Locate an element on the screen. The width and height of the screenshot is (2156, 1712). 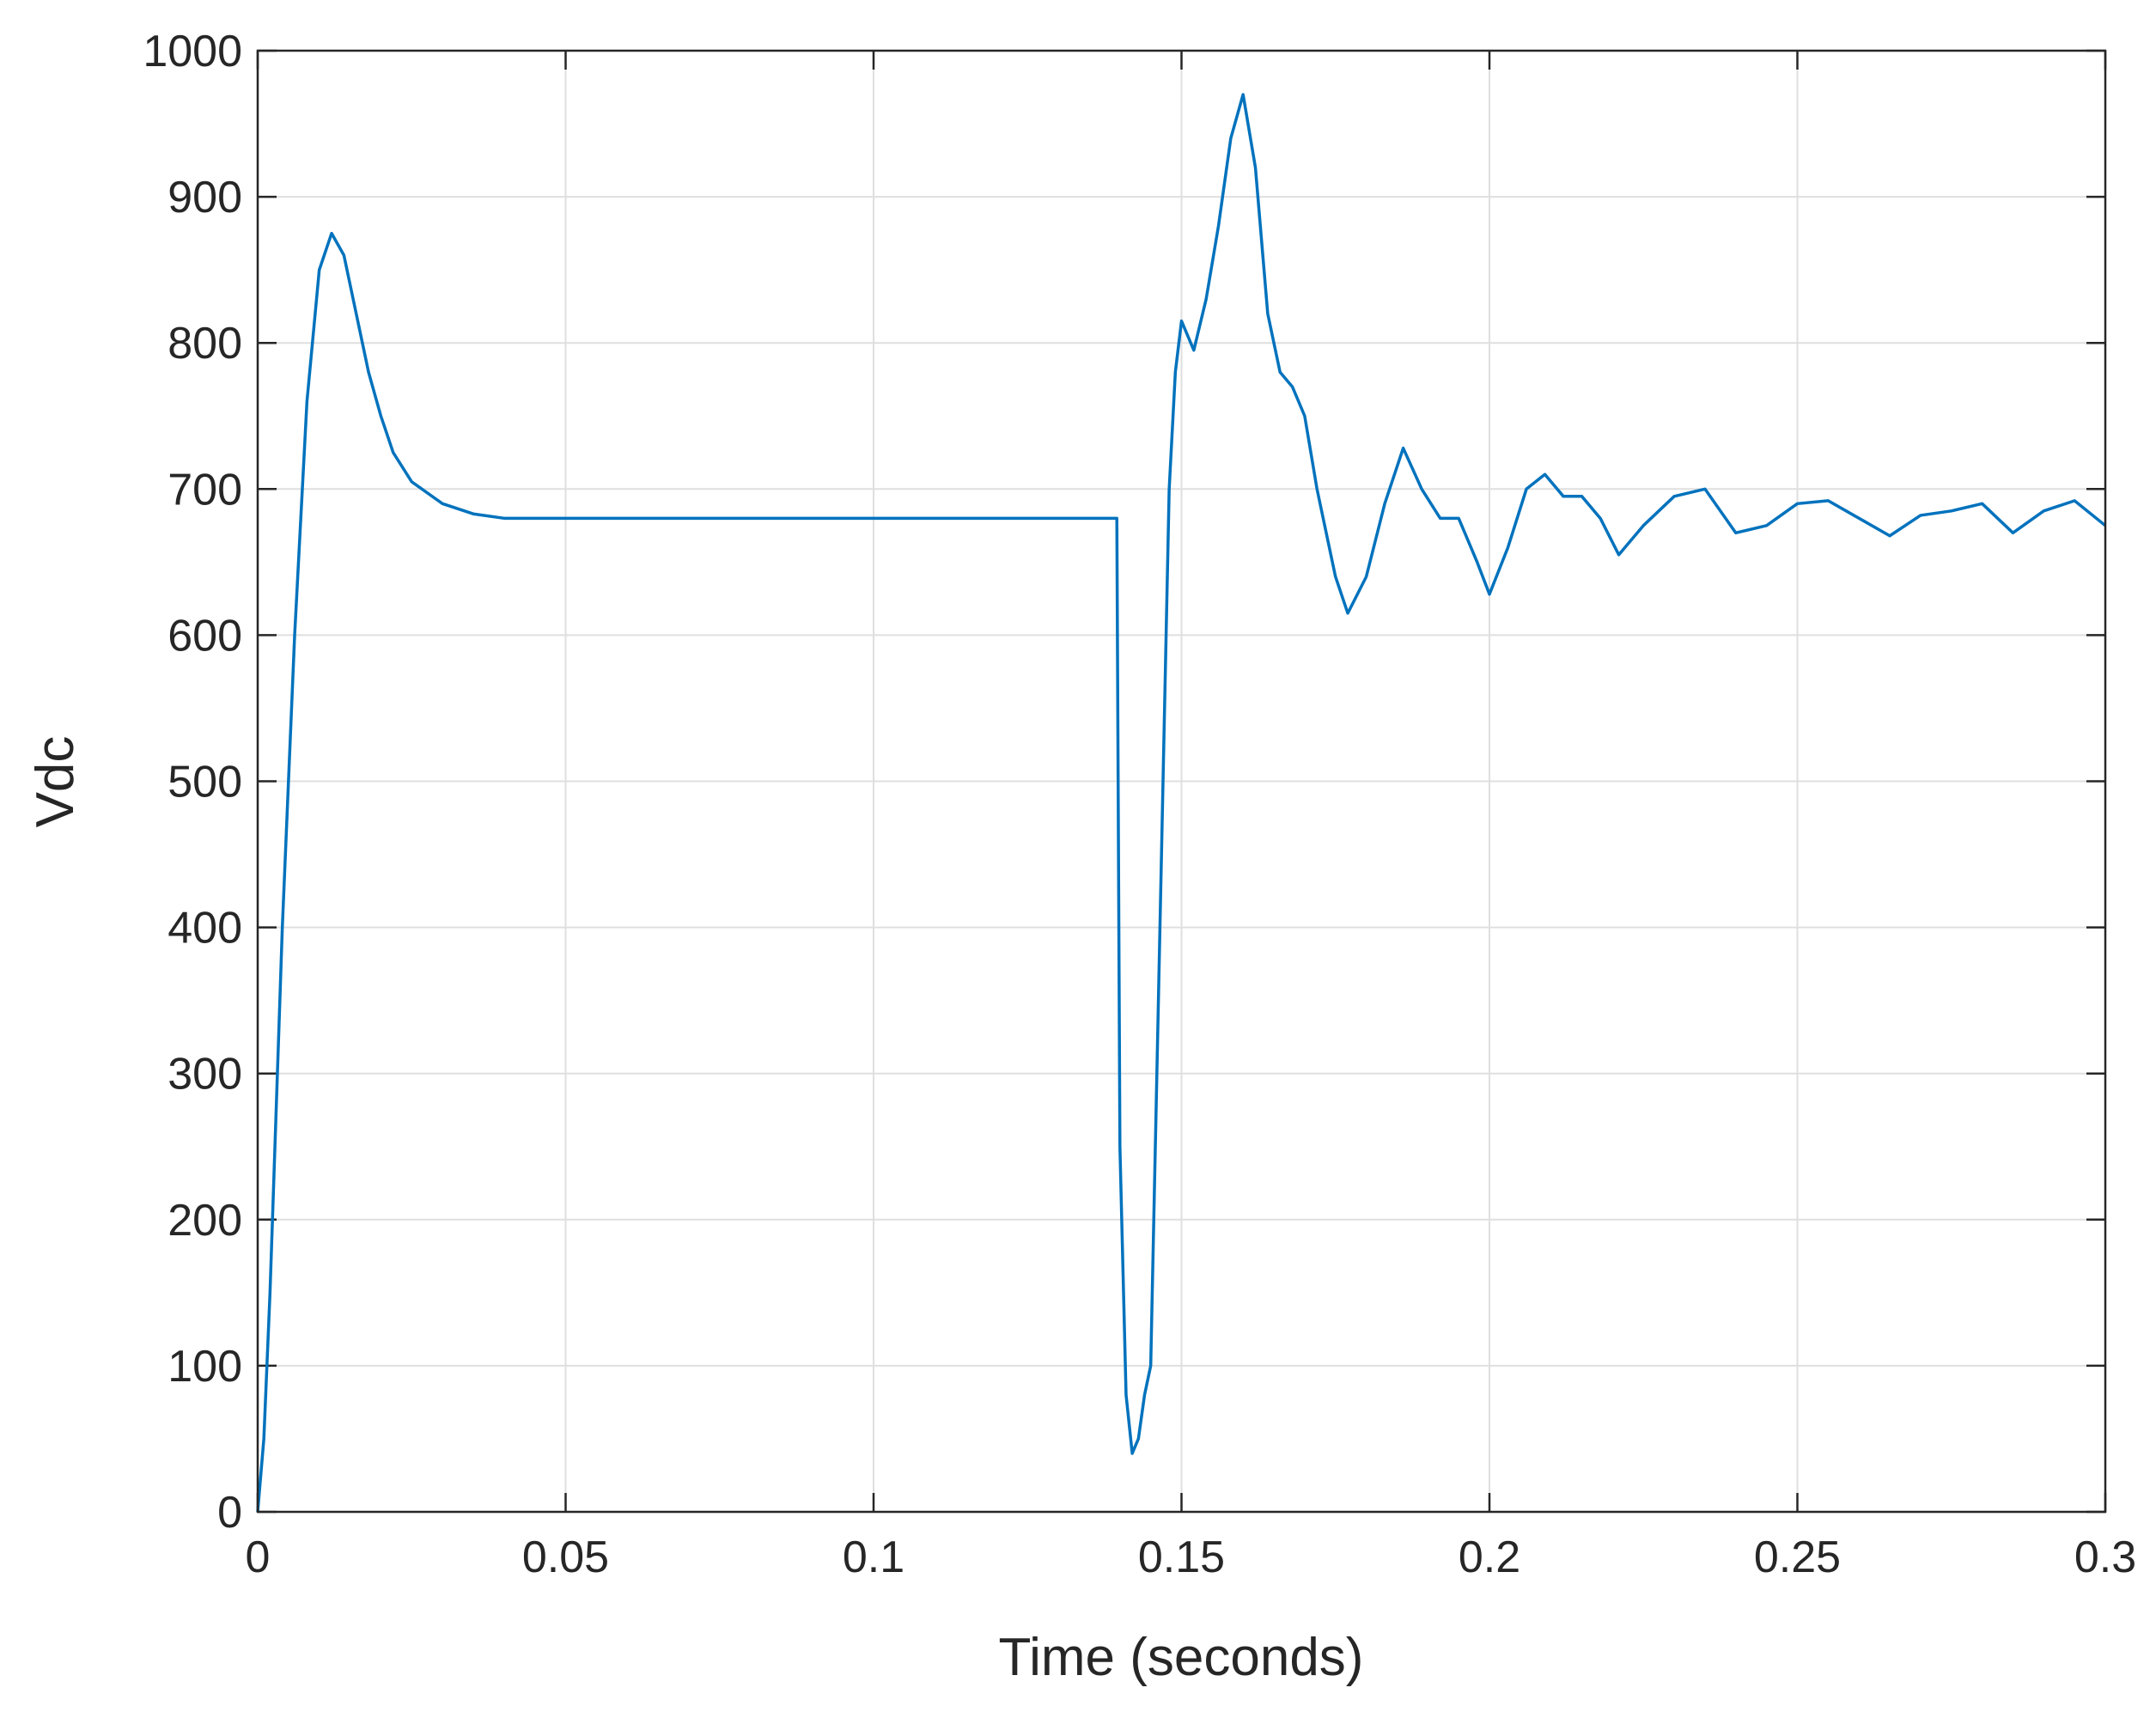
y-tick-label: 300 is located at coordinates (204, 1075).